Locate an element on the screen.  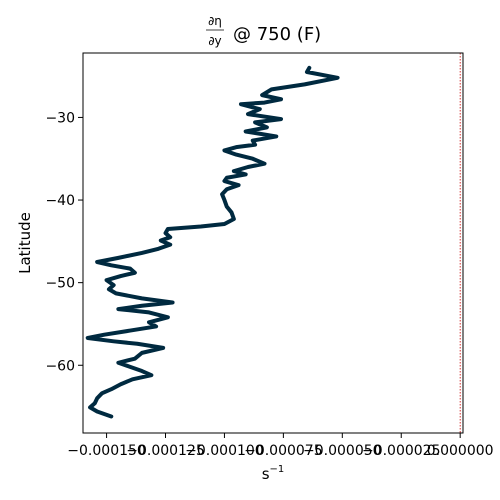
title-denominator: ∂y is located at coordinates (214, 41).